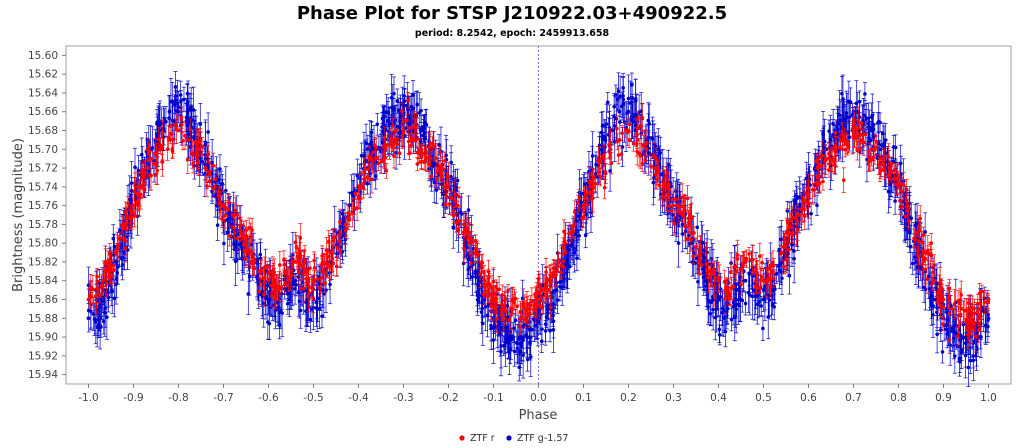  Describe the element at coordinates (358, 398) in the screenshot. I see `x-tick-label: -0.4` at that location.